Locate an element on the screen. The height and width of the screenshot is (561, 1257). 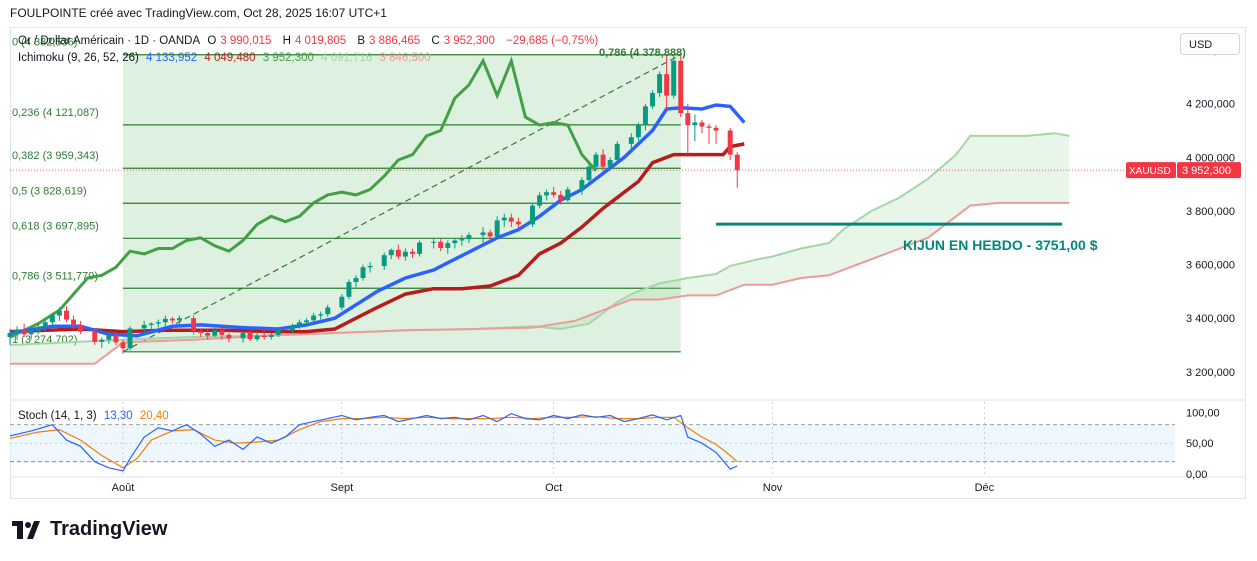
stoch-axis-tick-label: 50,00 is located at coordinates (1200, 444).